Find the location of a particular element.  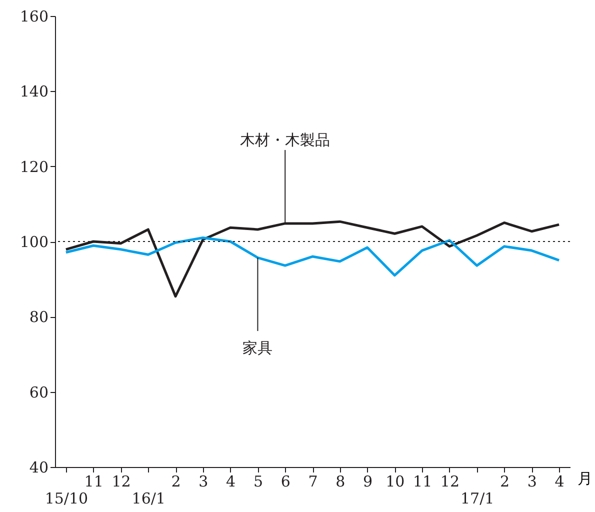

y-tick-label: 100 is located at coordinates (34, 242).